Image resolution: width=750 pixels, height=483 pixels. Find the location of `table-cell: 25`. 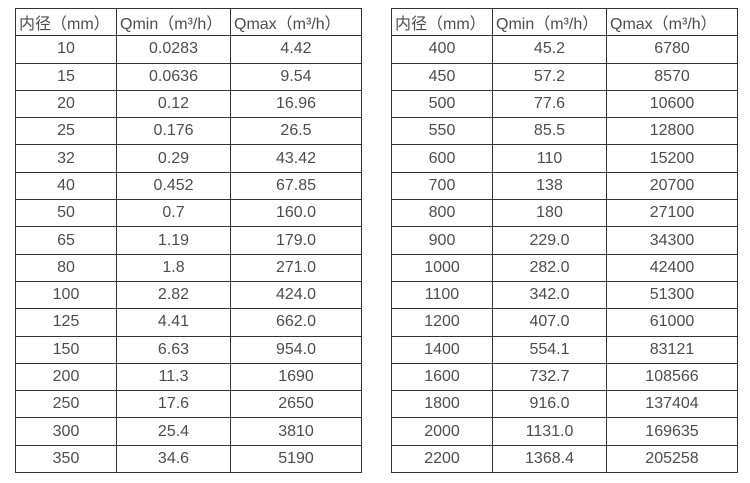

table-cell: 25 is located at coordinates (66, 131).